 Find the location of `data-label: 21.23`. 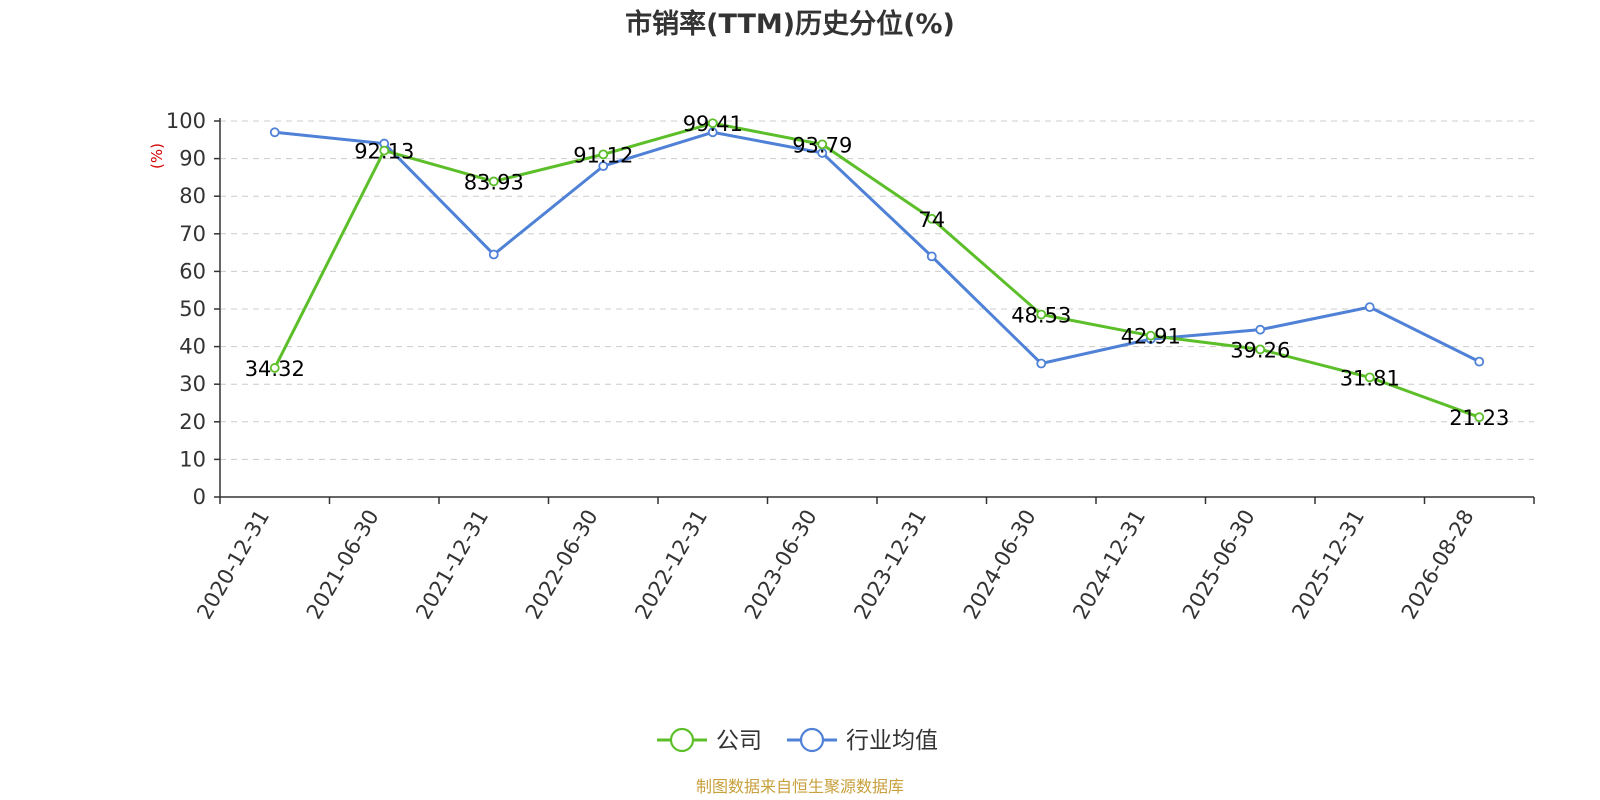

data-label: 21.23 is located at coordinates (1479, 418).